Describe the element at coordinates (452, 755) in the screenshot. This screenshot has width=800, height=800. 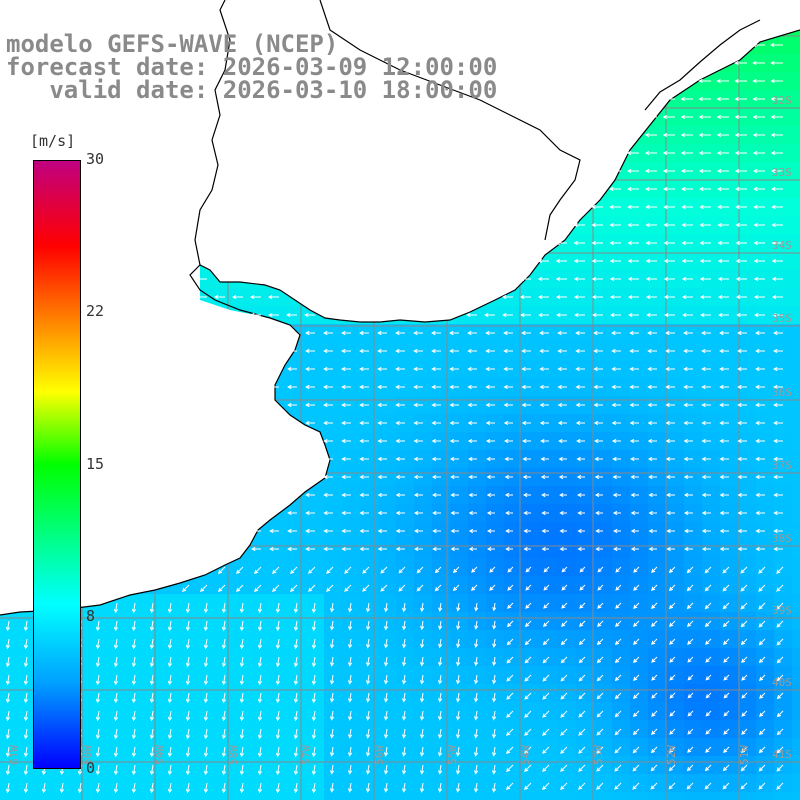
I see `lon-label: 55W` at that location.